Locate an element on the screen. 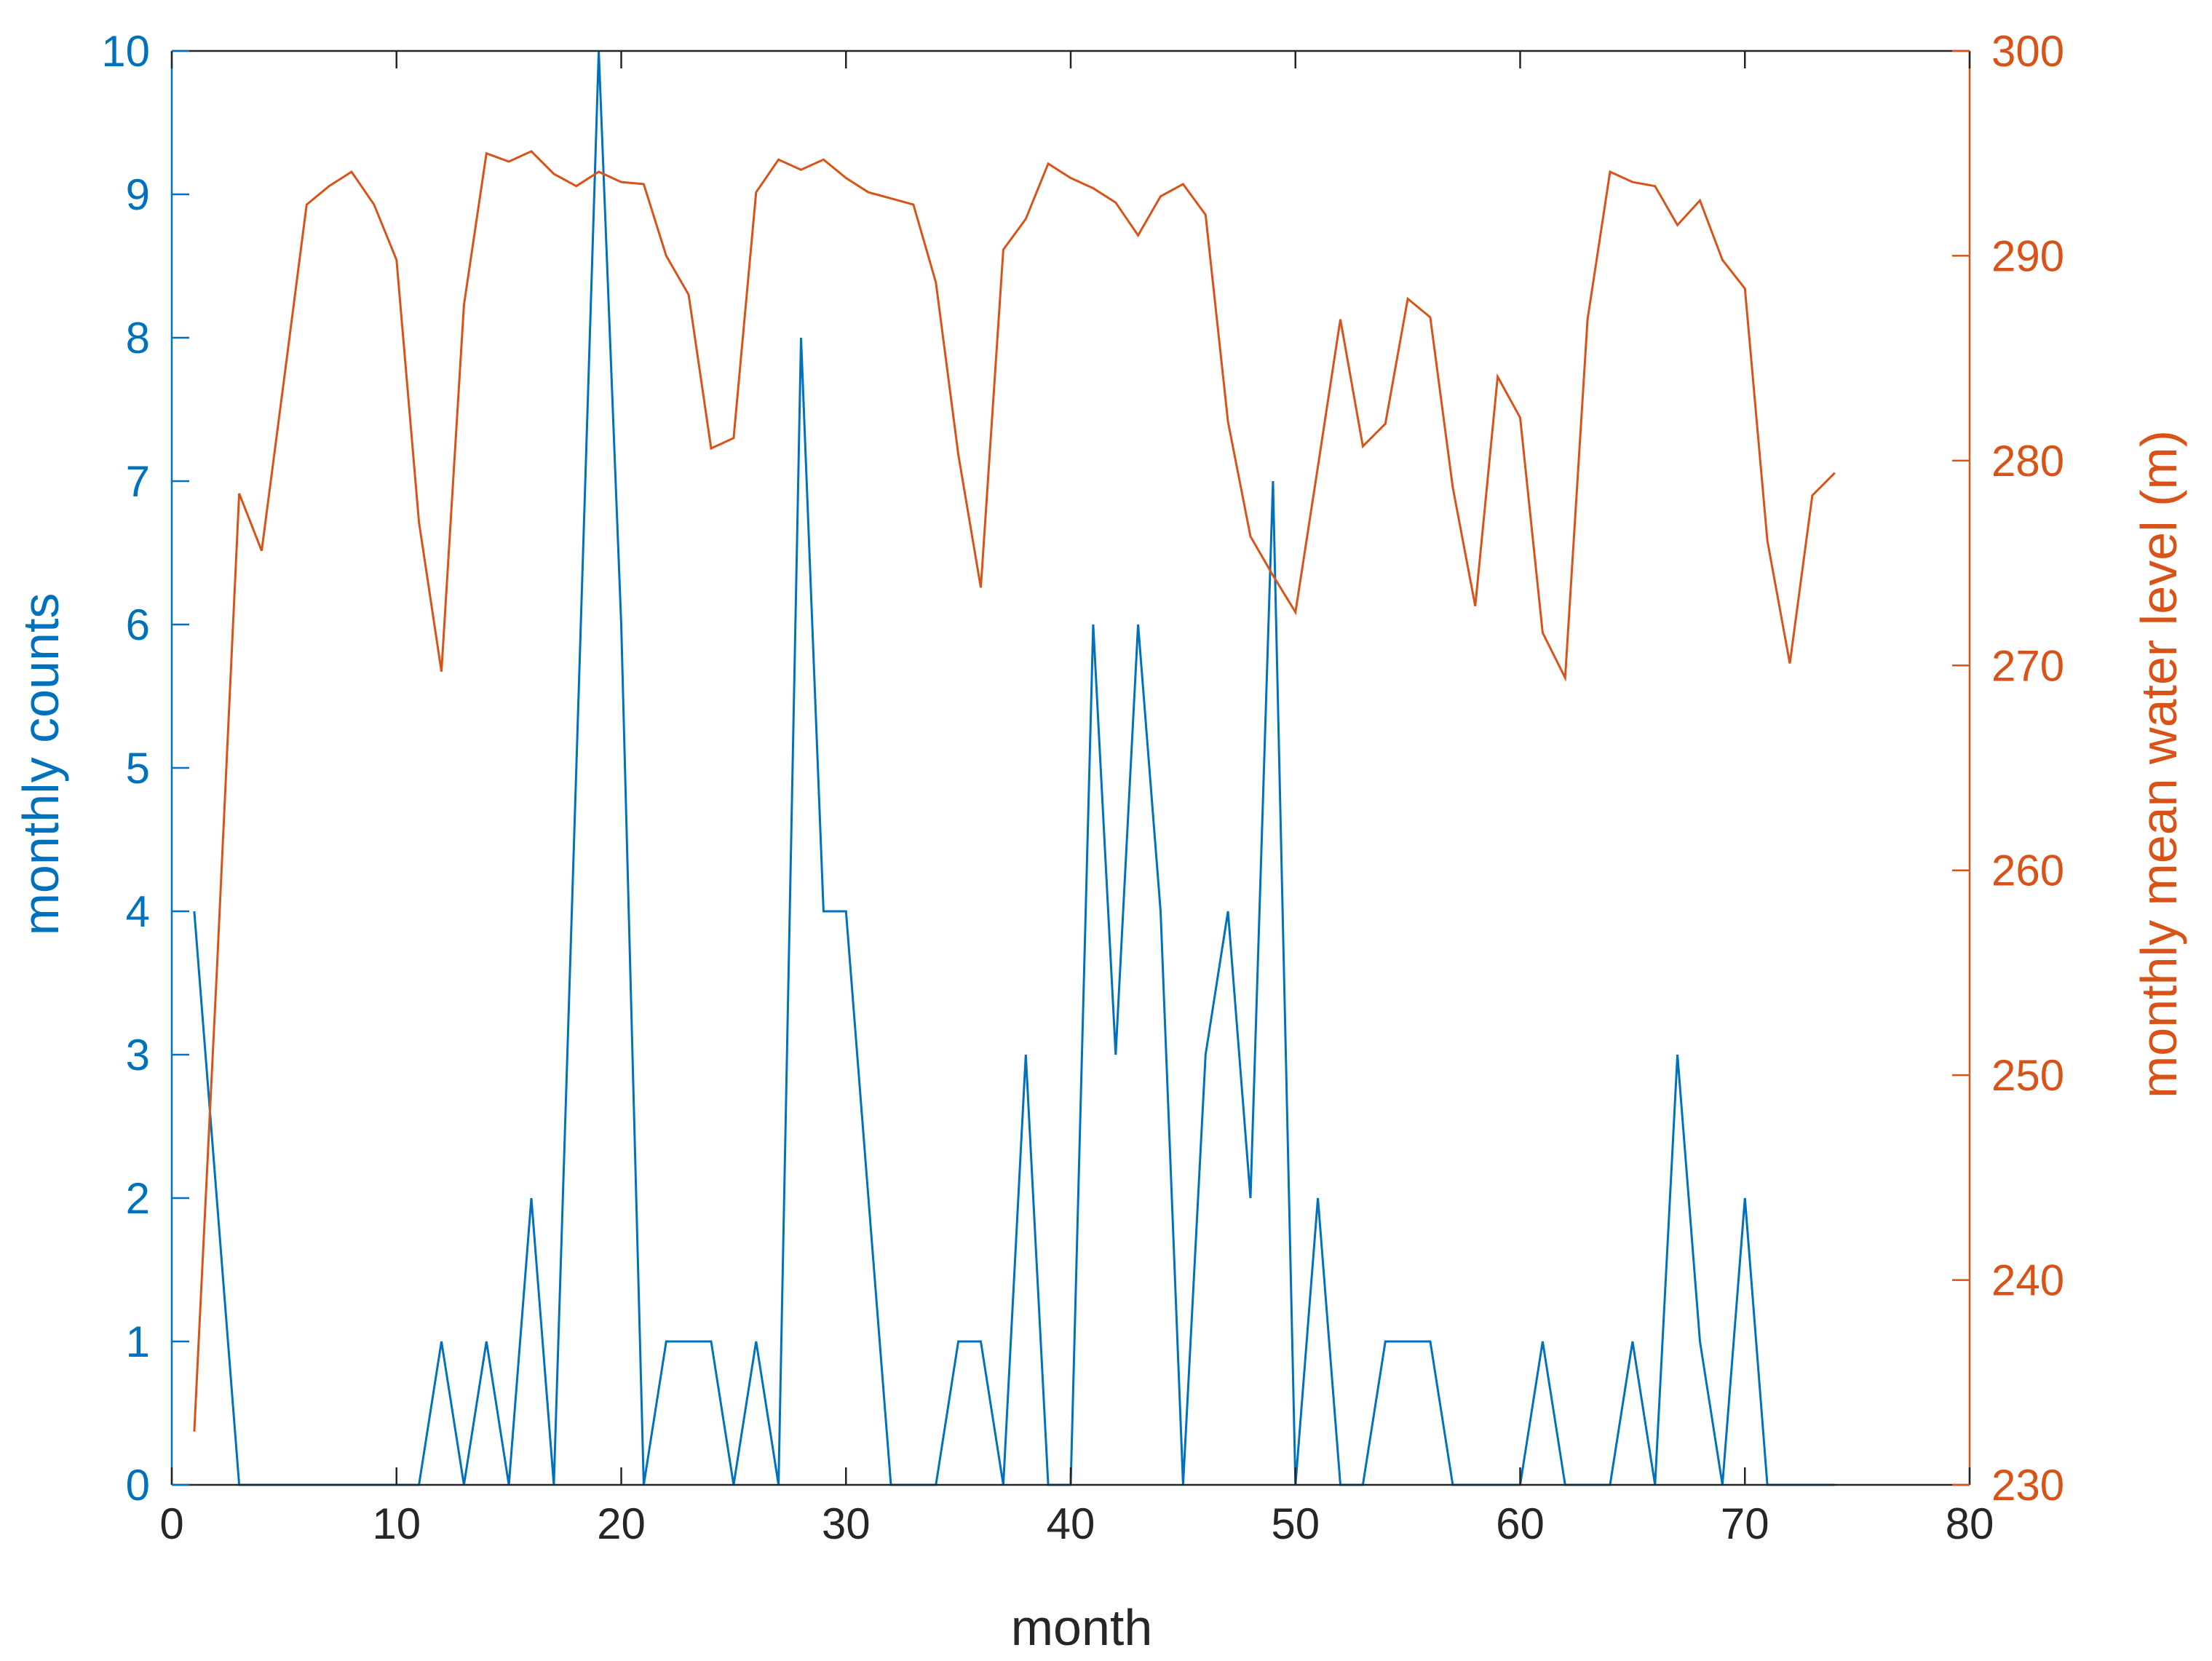 This screenshot has width=2212, height=1661. right-axis-title: monthly mean water level (m) is located at coordinates (2158, 764).